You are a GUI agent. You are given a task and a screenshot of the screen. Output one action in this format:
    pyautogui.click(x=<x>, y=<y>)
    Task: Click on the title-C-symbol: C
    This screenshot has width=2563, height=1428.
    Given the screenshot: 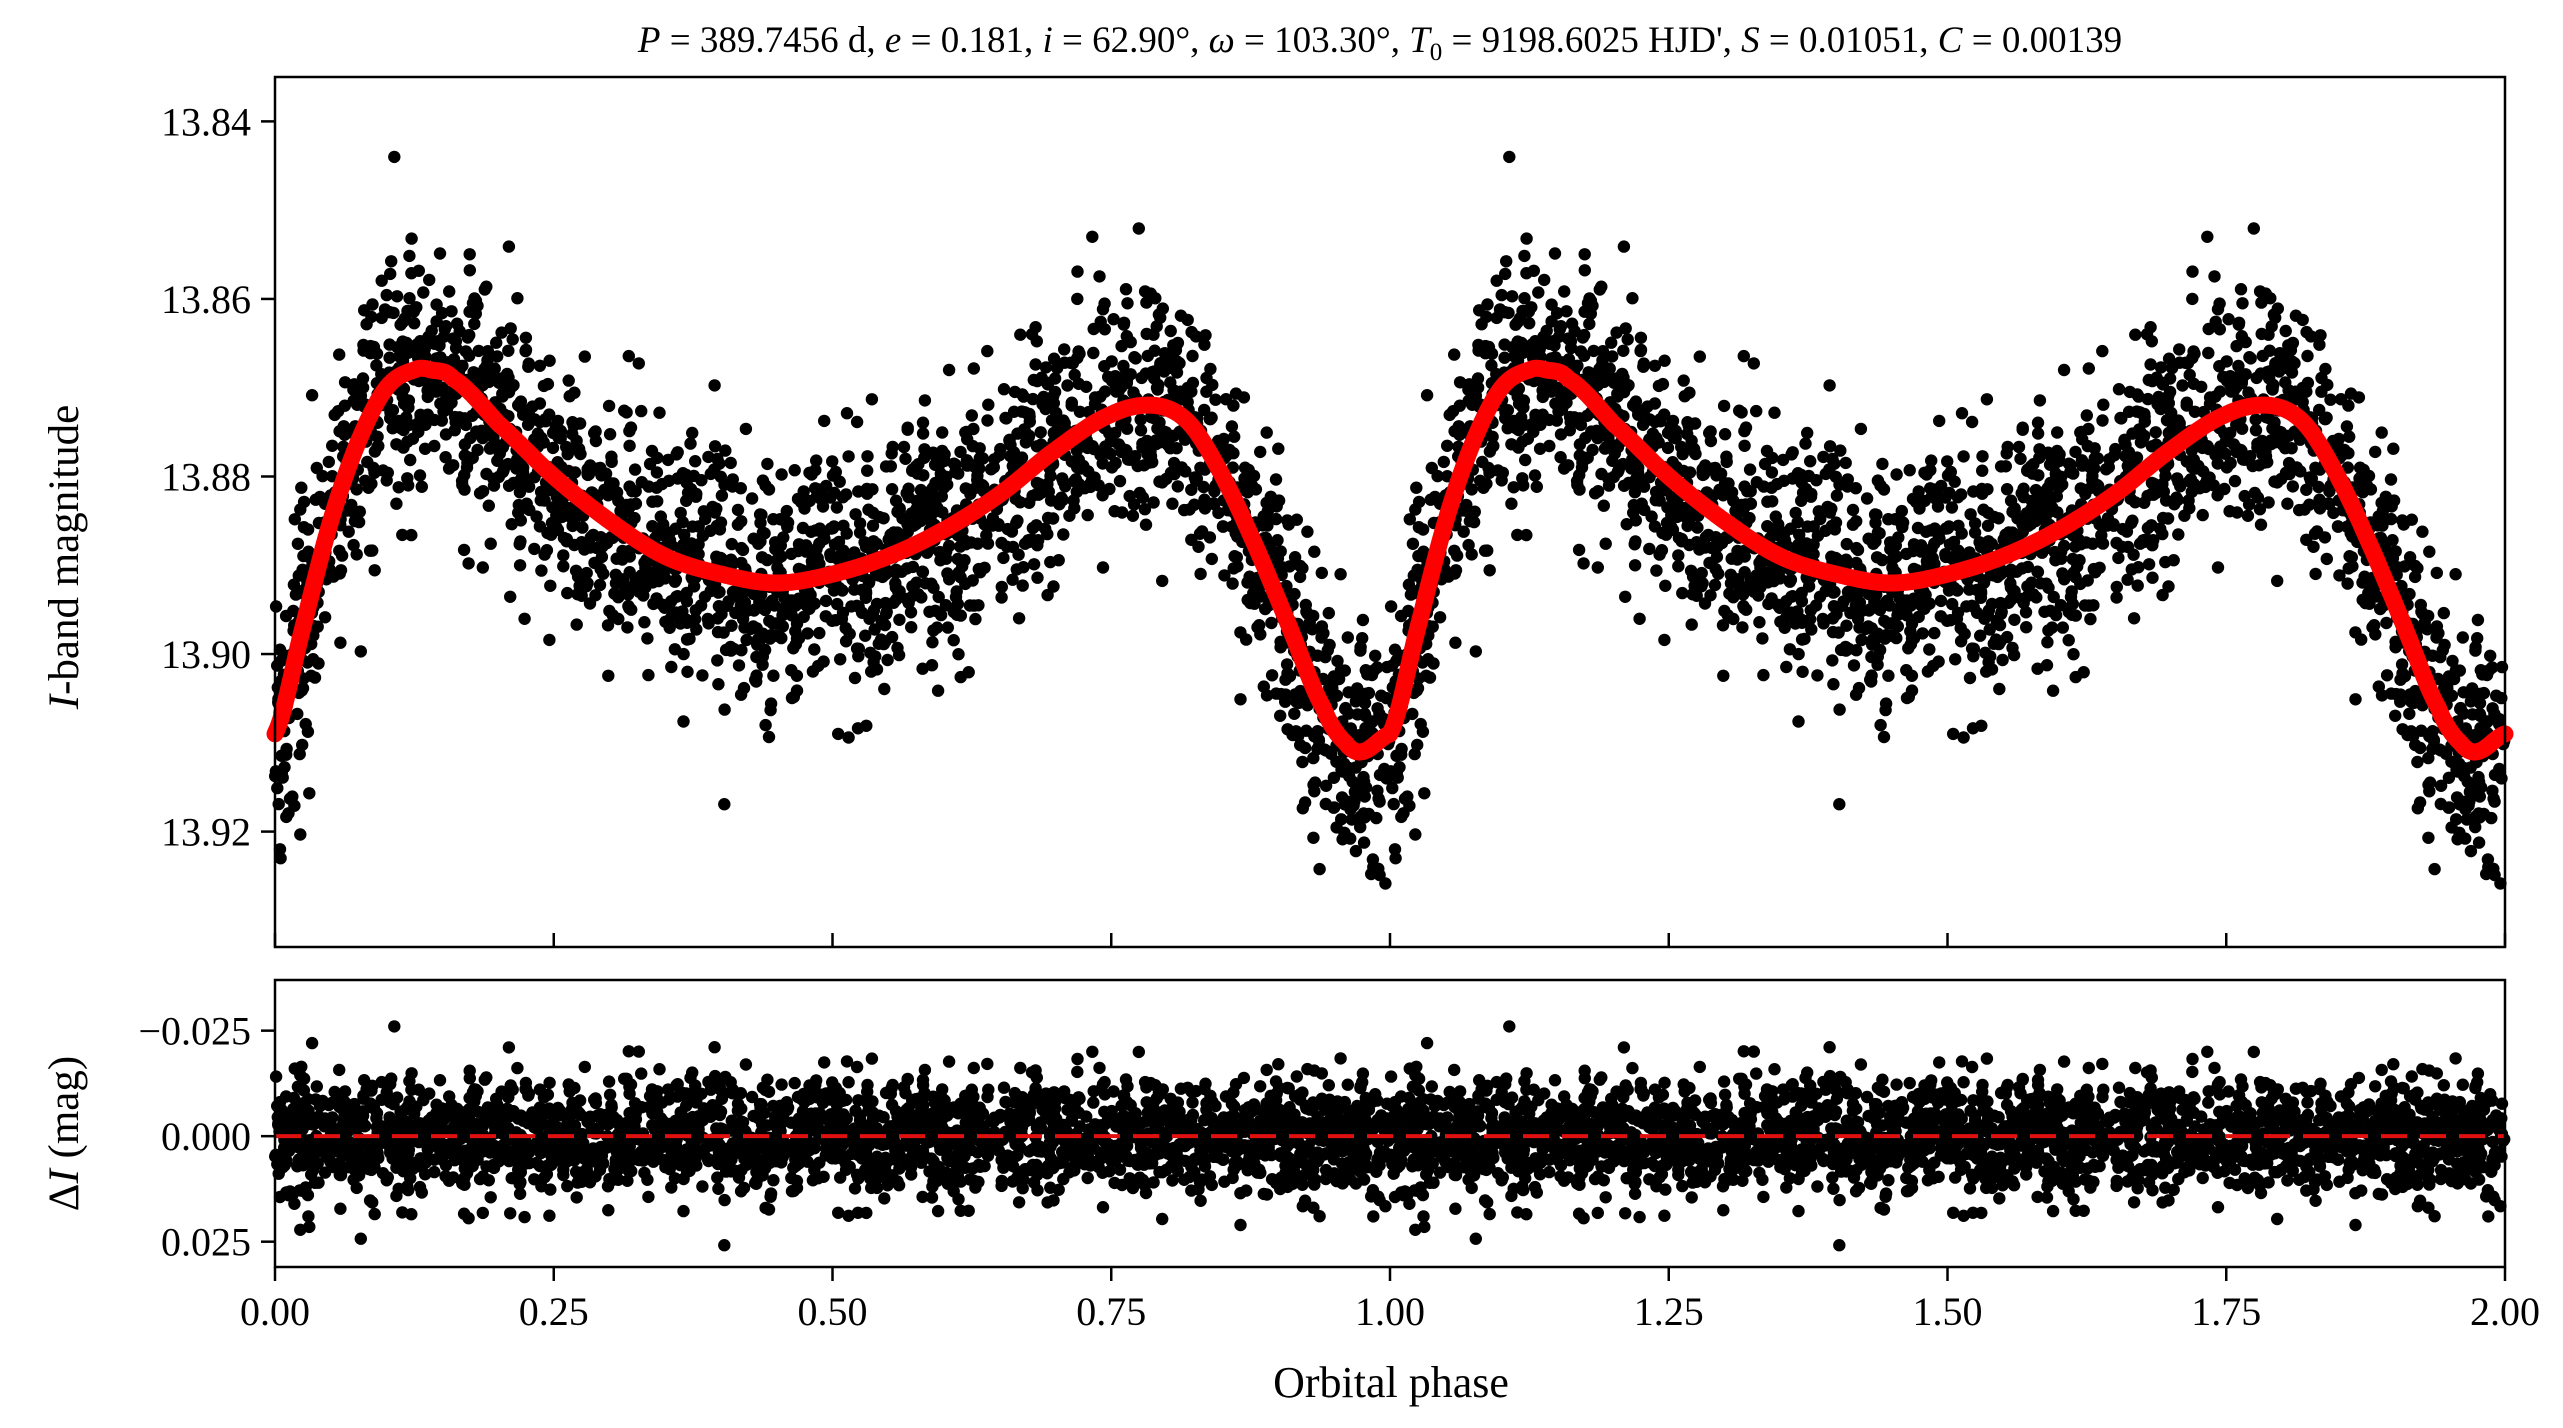 What is the action you would take?
    pyautogui.click(x=1951, y=40)
    